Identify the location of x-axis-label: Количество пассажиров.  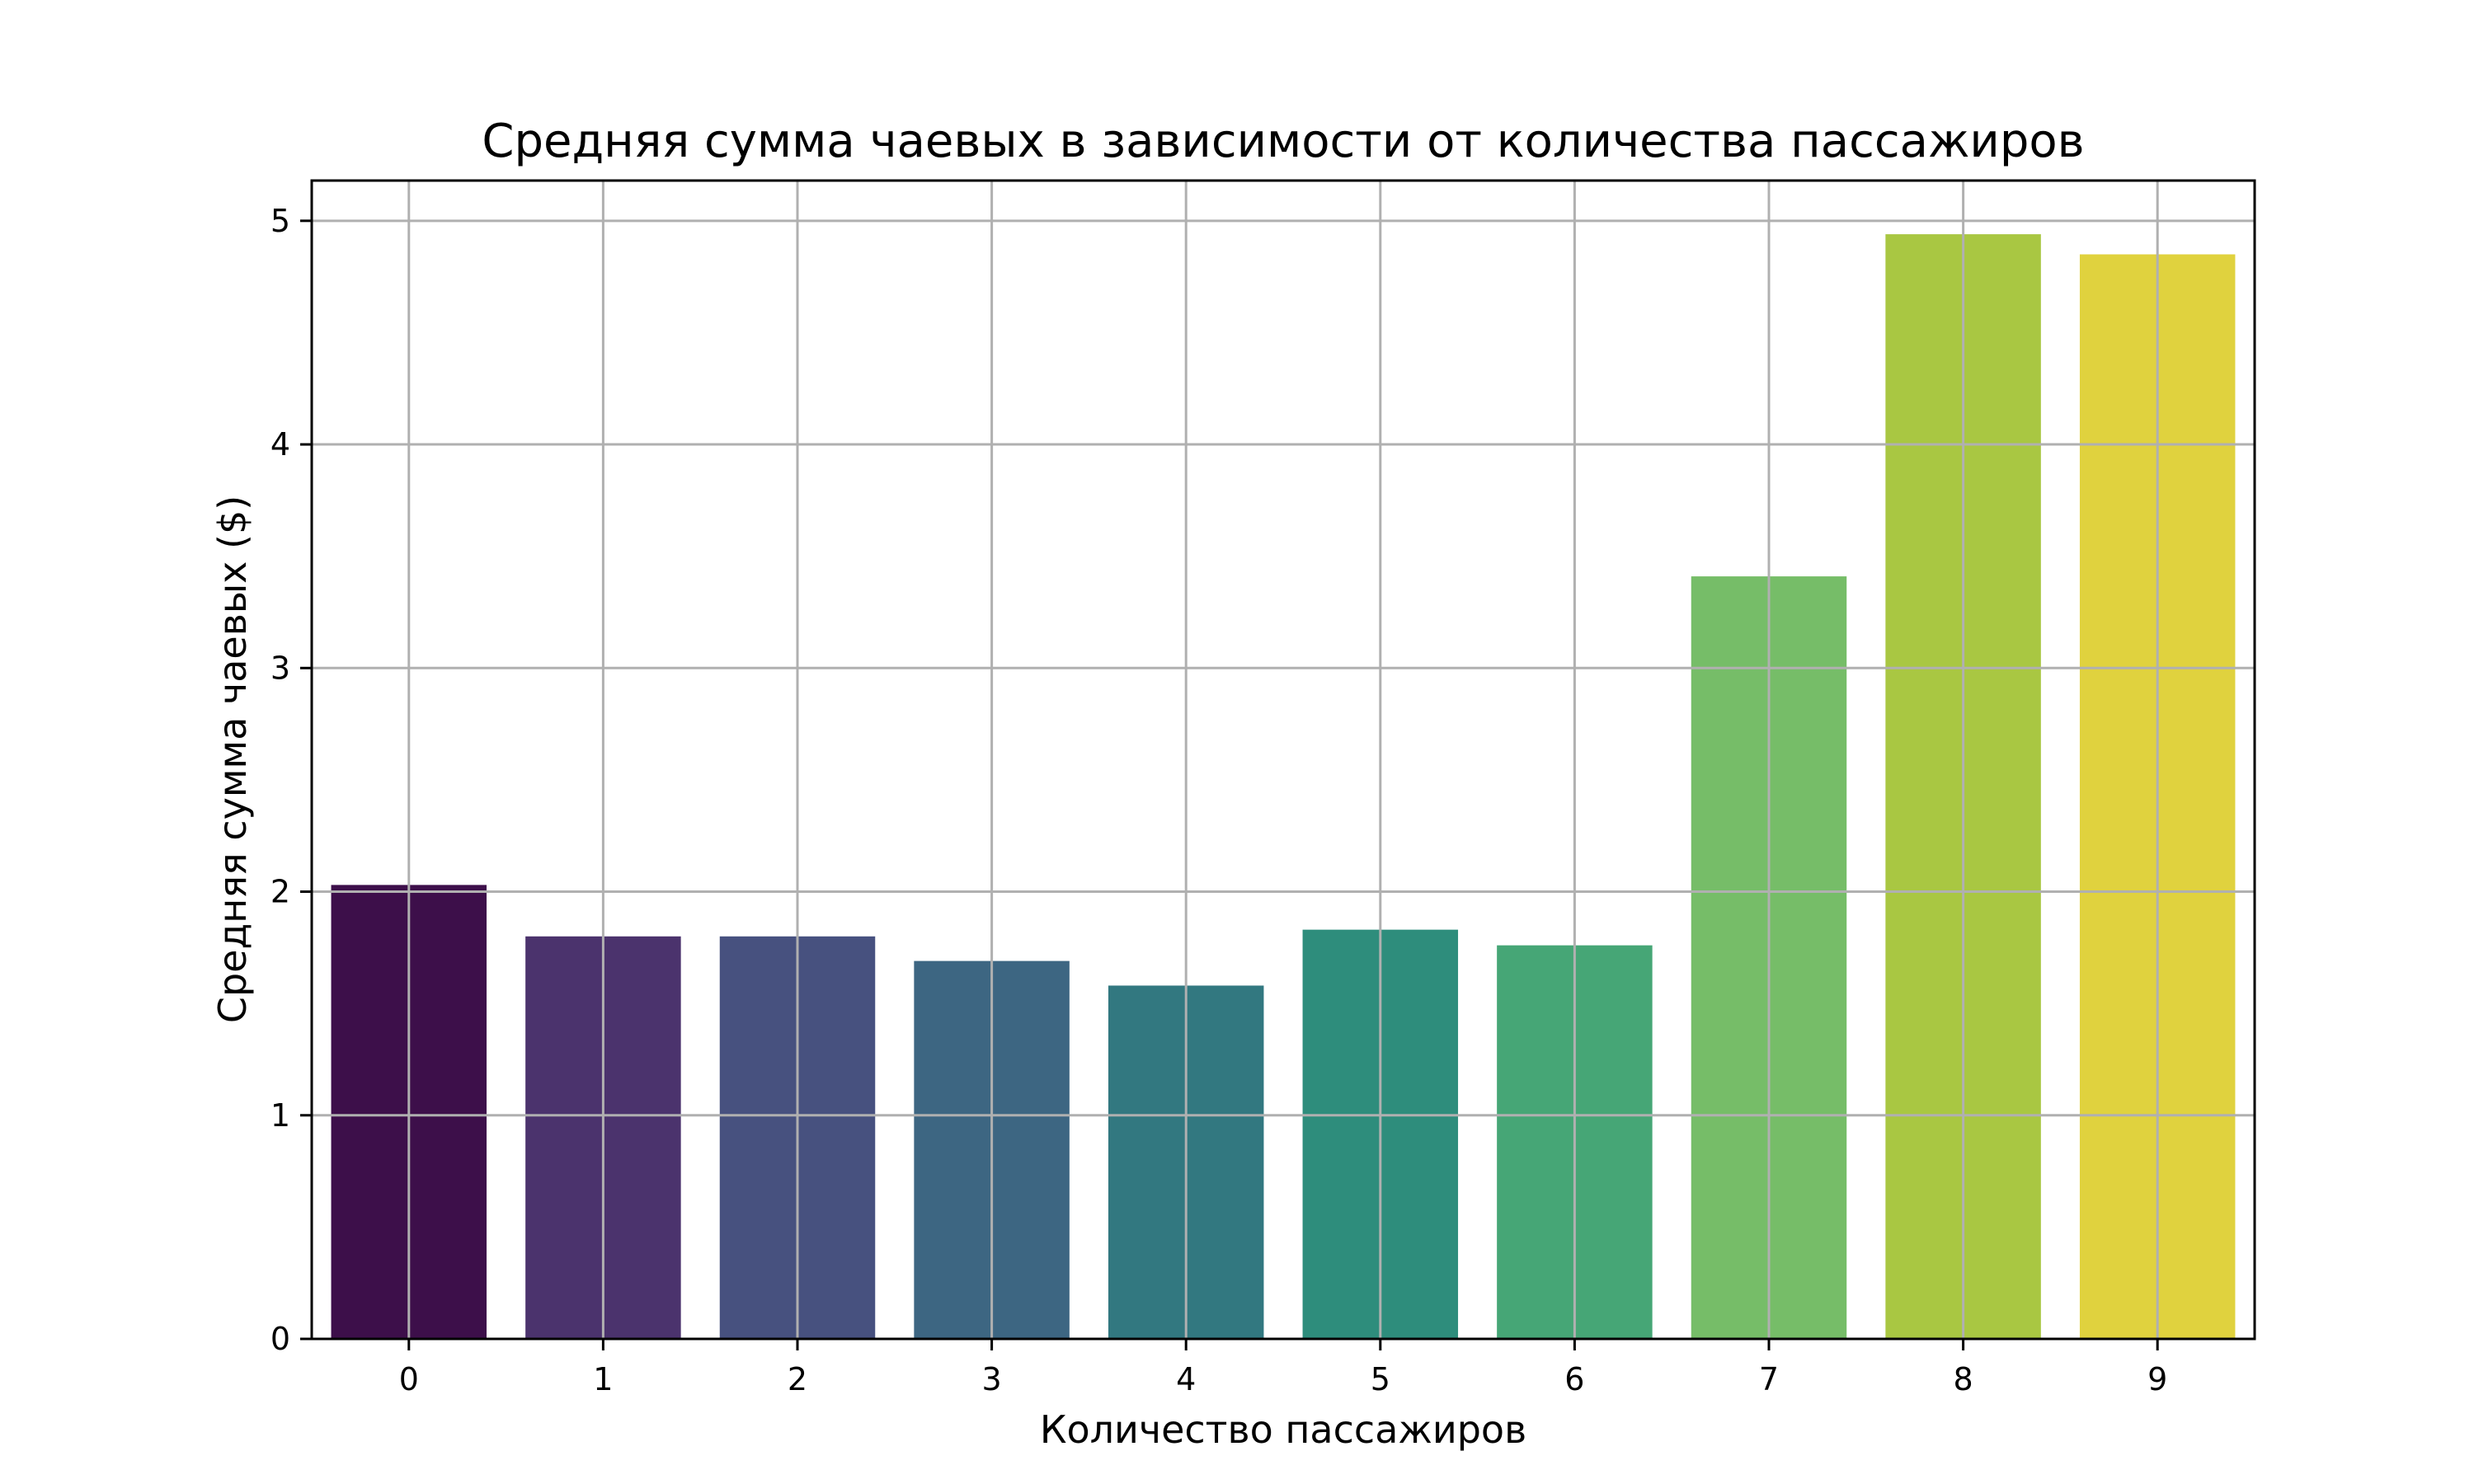
(1283, 1429).